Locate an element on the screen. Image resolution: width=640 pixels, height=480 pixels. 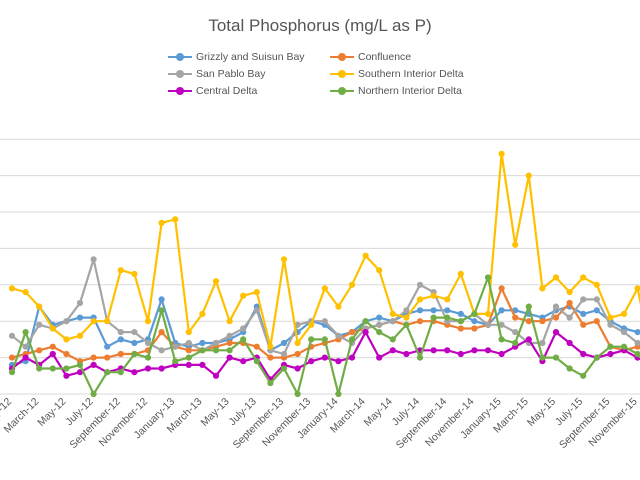
legend-item: Central Delta is located at coordinates (212, 91).